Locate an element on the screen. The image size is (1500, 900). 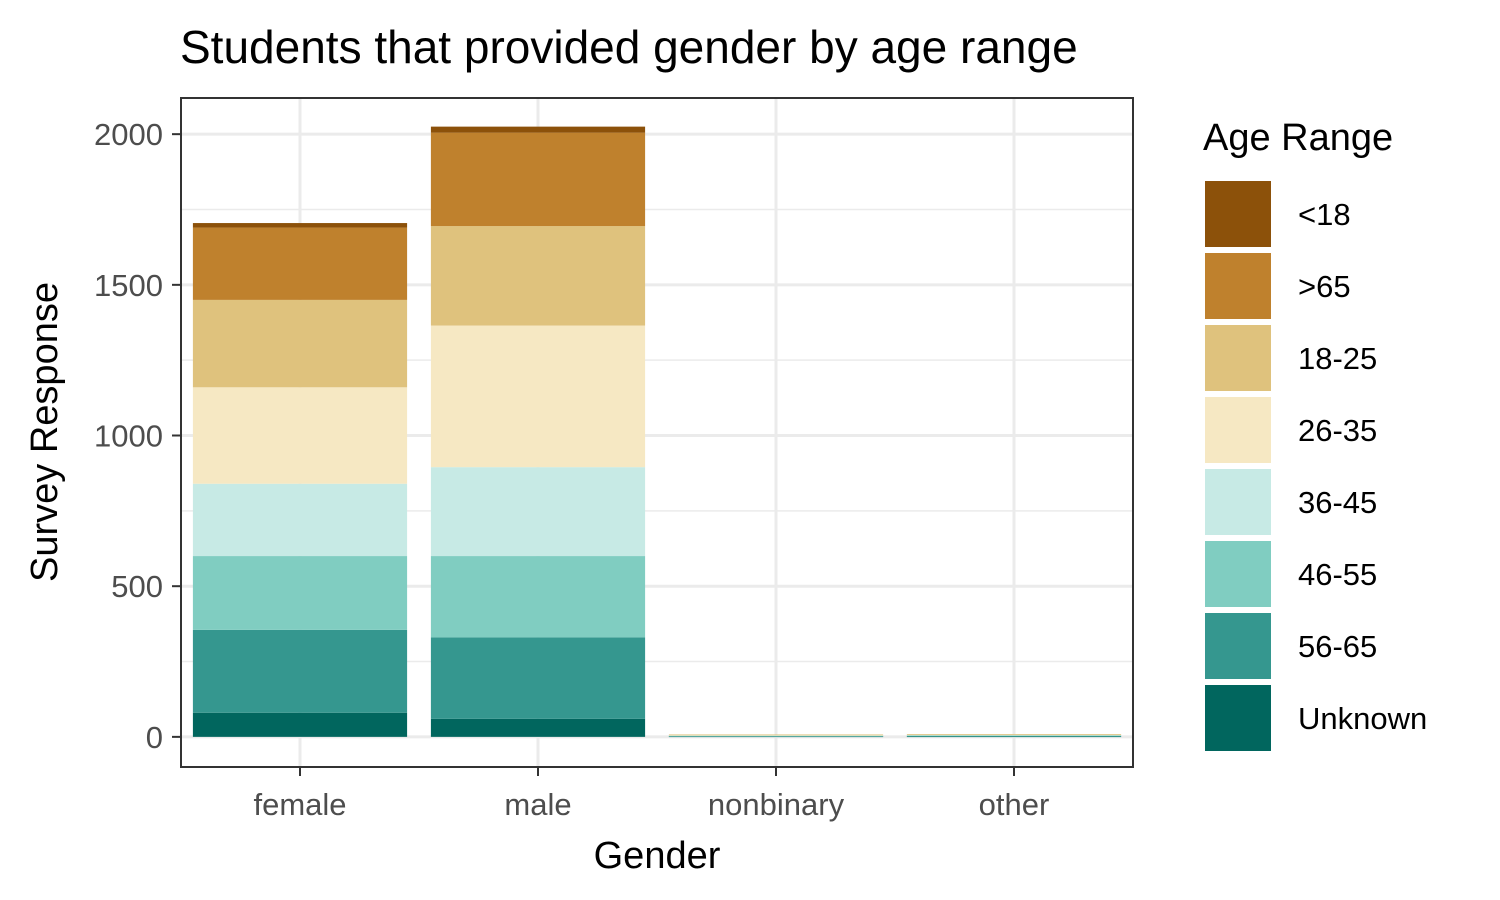
x-axis: female male nonbinary other is located at coordinates (651, 794).